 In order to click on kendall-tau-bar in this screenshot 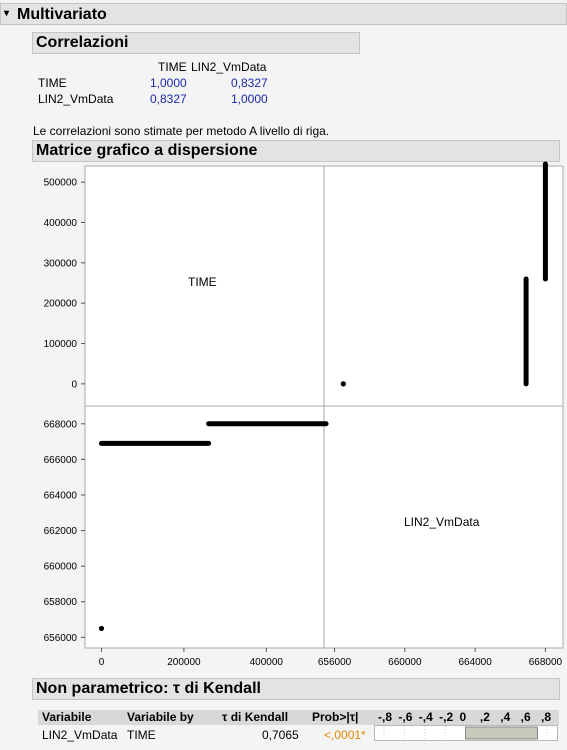, I will do `click(466, 733)`.